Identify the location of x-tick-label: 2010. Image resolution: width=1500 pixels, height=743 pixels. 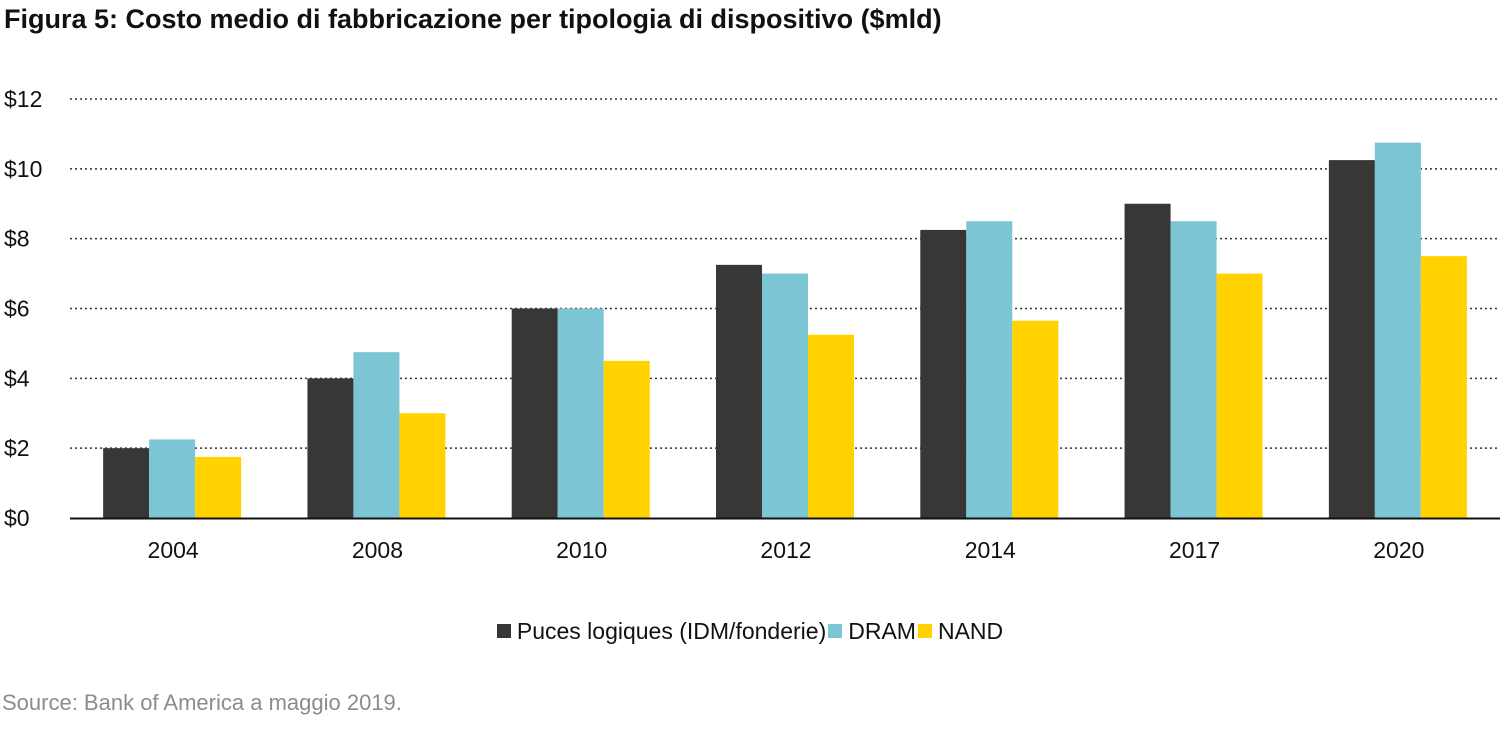
(581, 550).